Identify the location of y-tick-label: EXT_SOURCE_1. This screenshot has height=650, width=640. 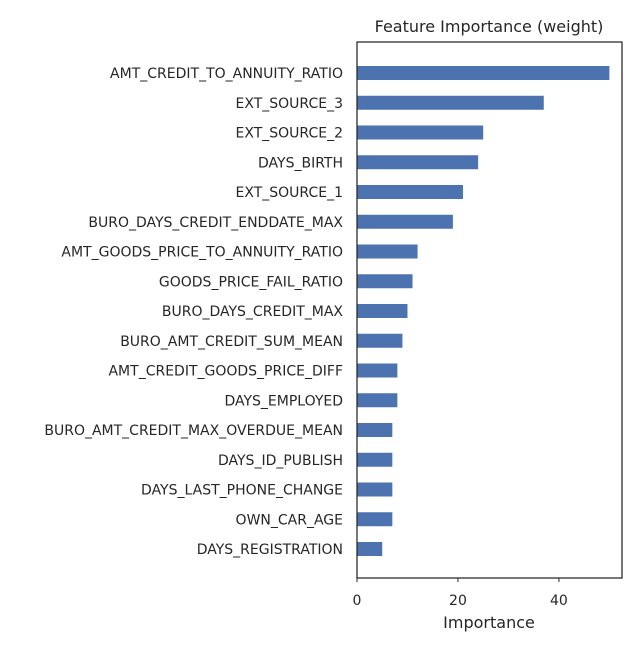
(289, 193).